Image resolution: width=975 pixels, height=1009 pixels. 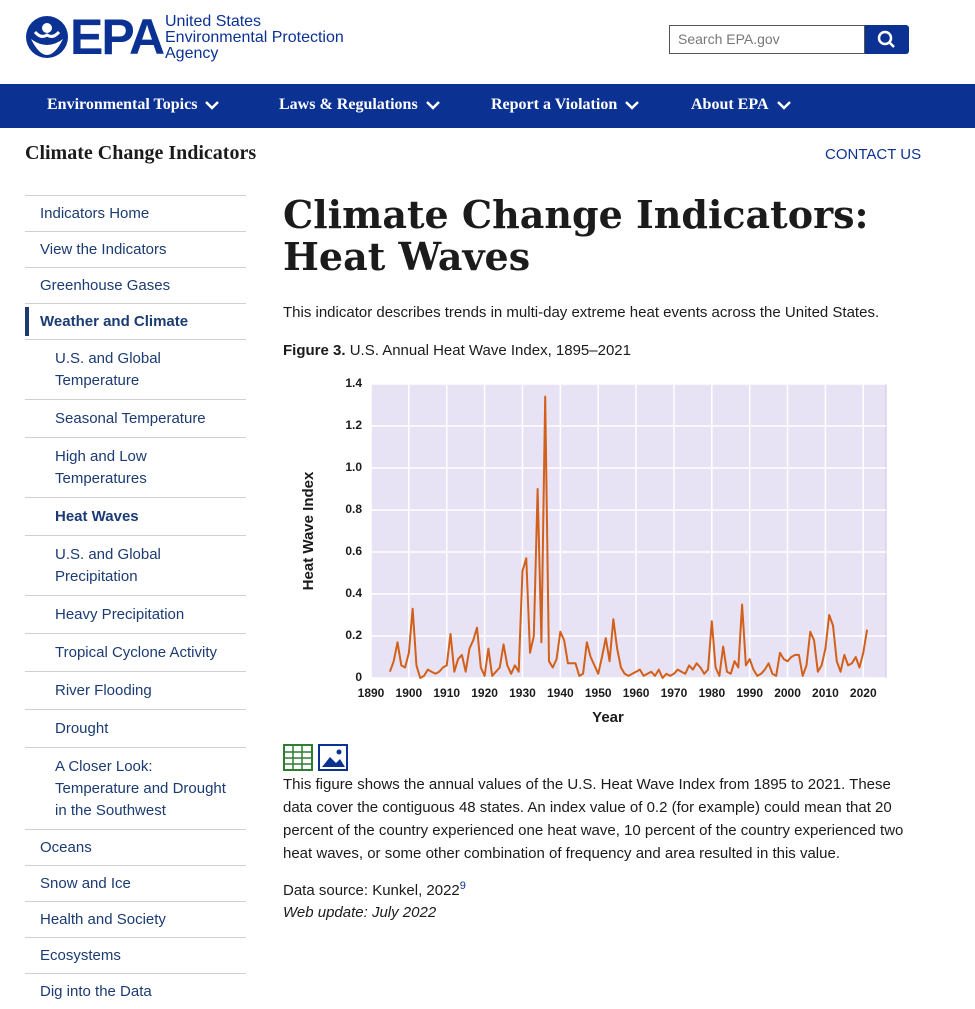 I want to click on logo-line: United States, so click(x=213, y=21).